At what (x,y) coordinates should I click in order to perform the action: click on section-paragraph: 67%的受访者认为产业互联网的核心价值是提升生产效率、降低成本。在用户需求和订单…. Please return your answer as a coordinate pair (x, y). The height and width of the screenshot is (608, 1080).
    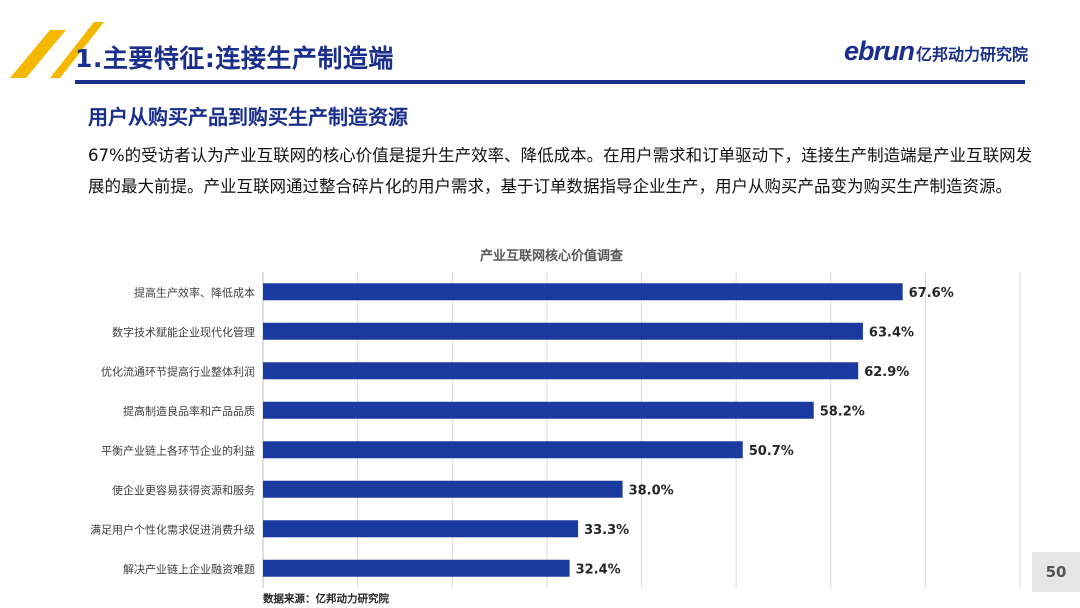
    Looking at the image, I should click on (560, 171).